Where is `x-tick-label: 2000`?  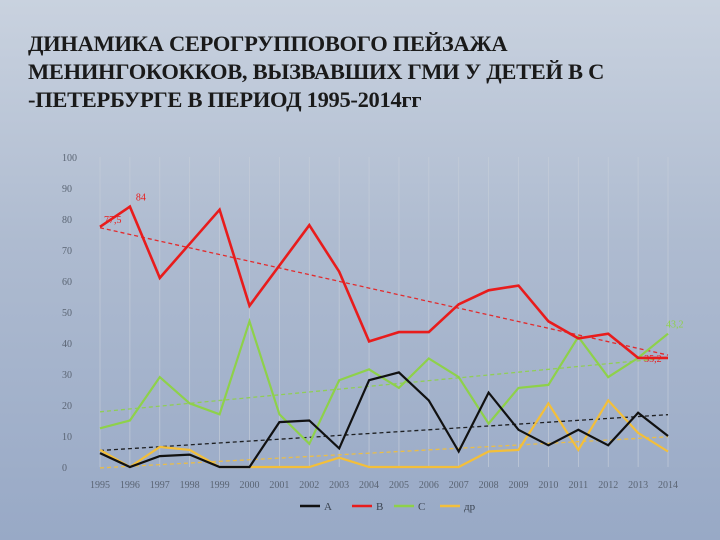 x-tick-label: 2000 is located at coordinates (249, 485).